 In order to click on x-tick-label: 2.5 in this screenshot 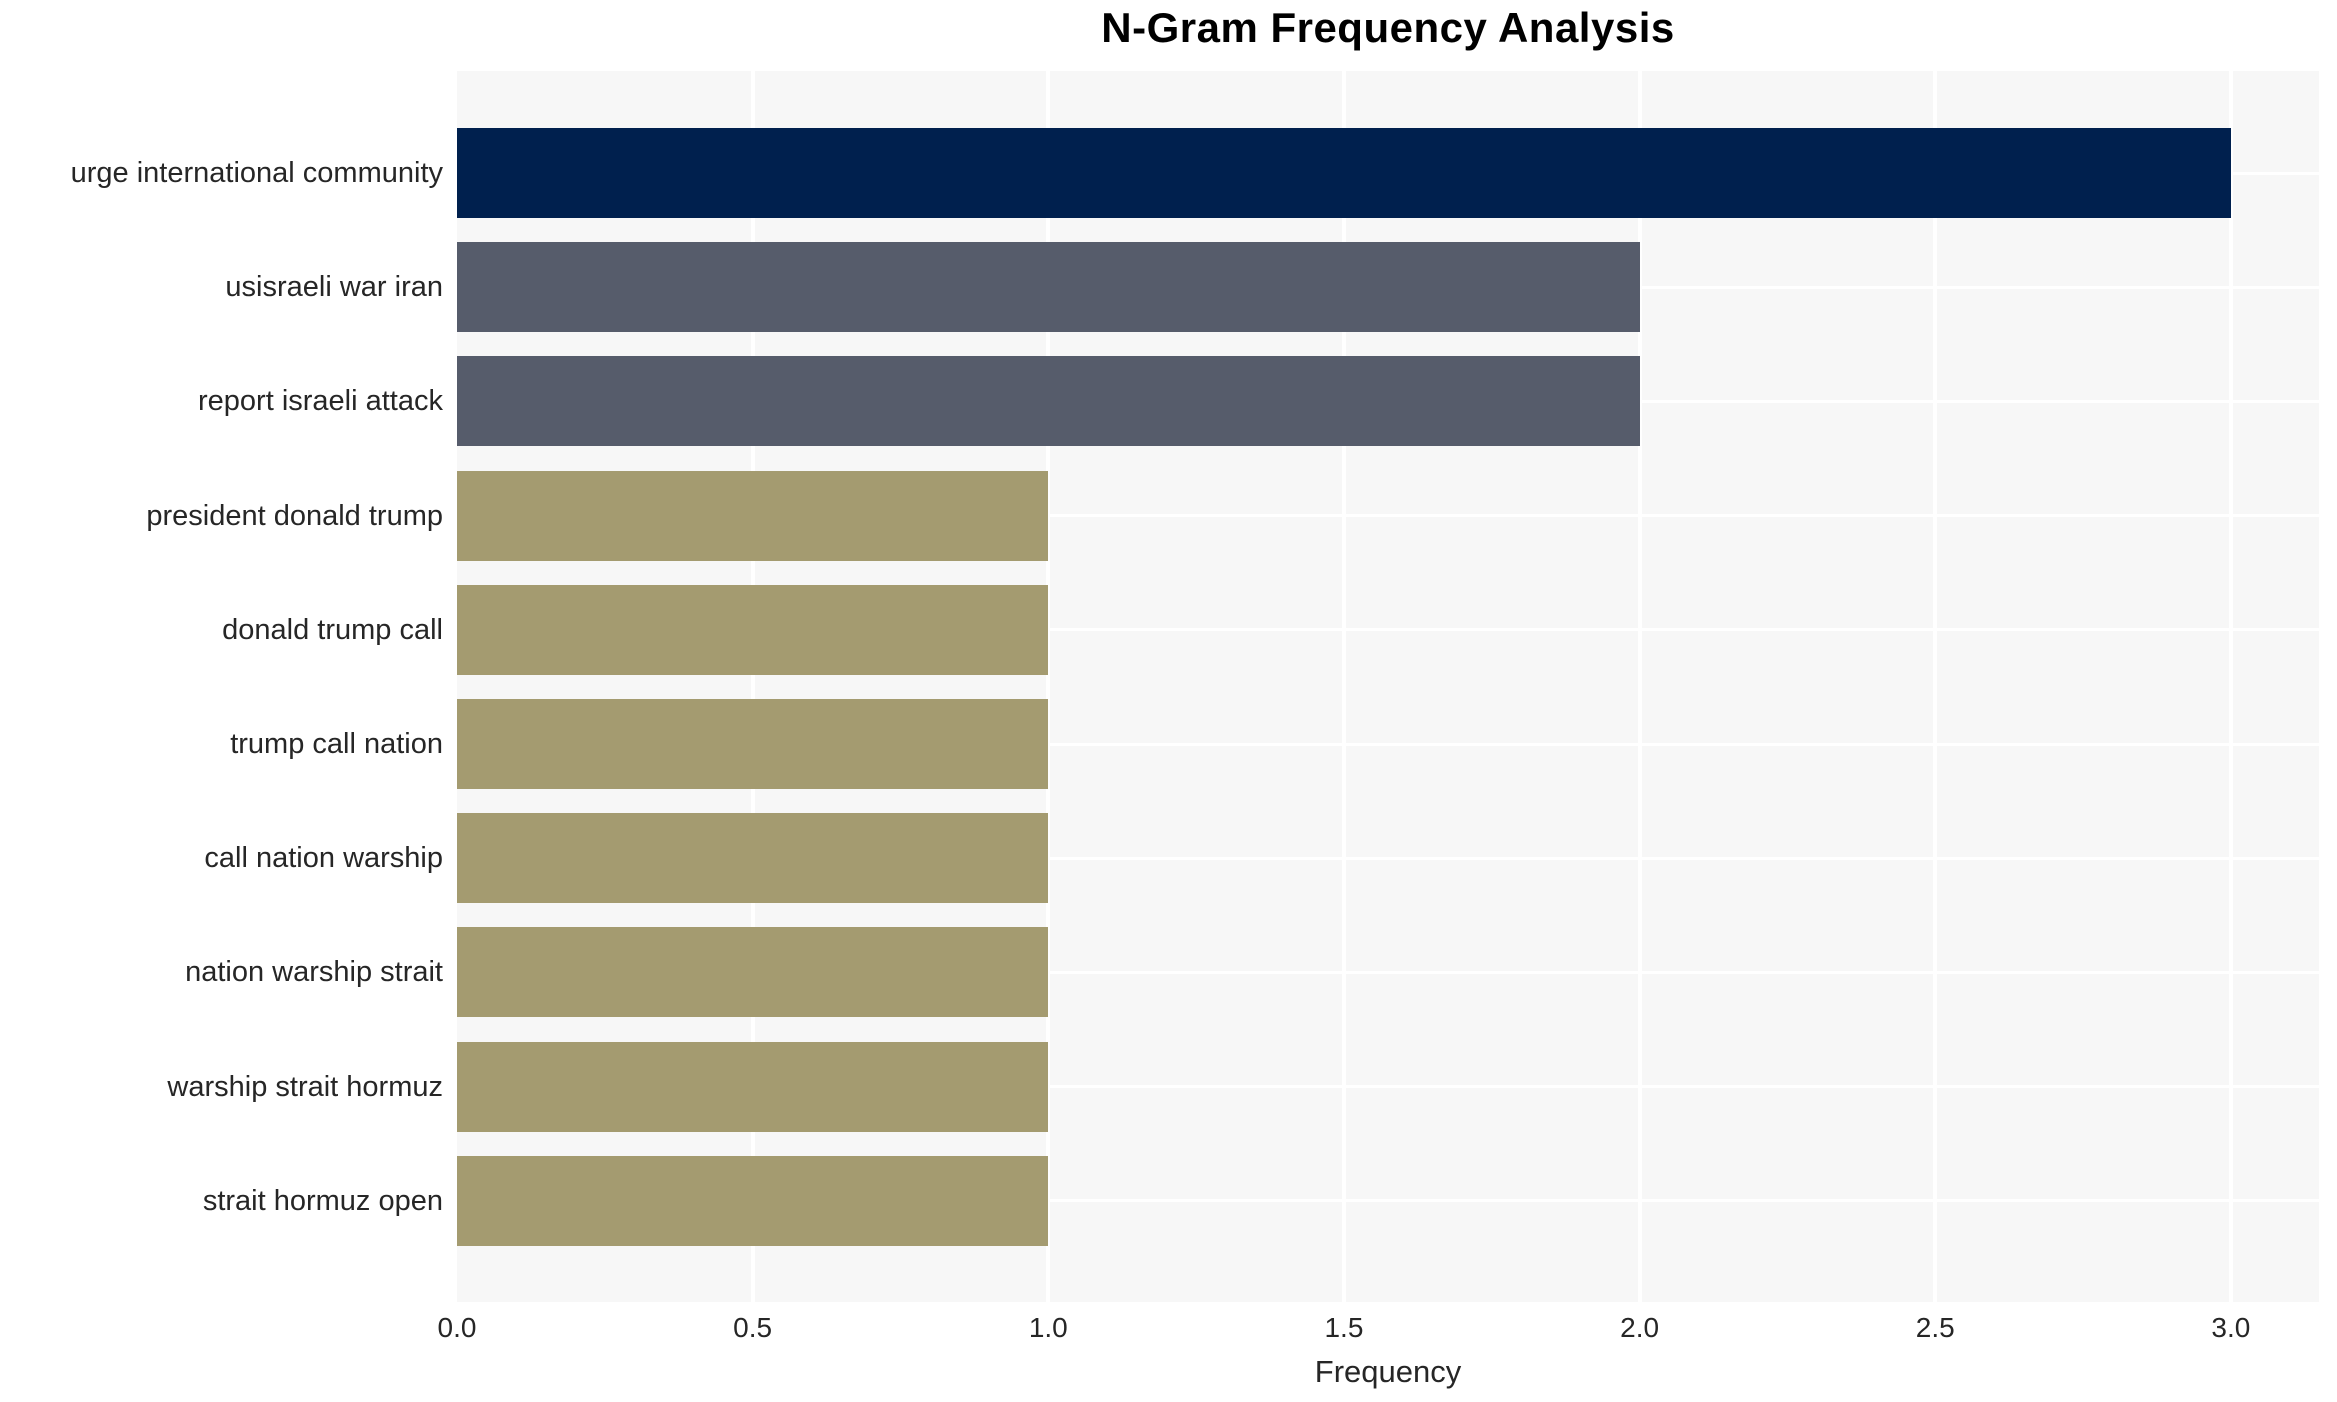, I will do `click(1935, 1327)`.